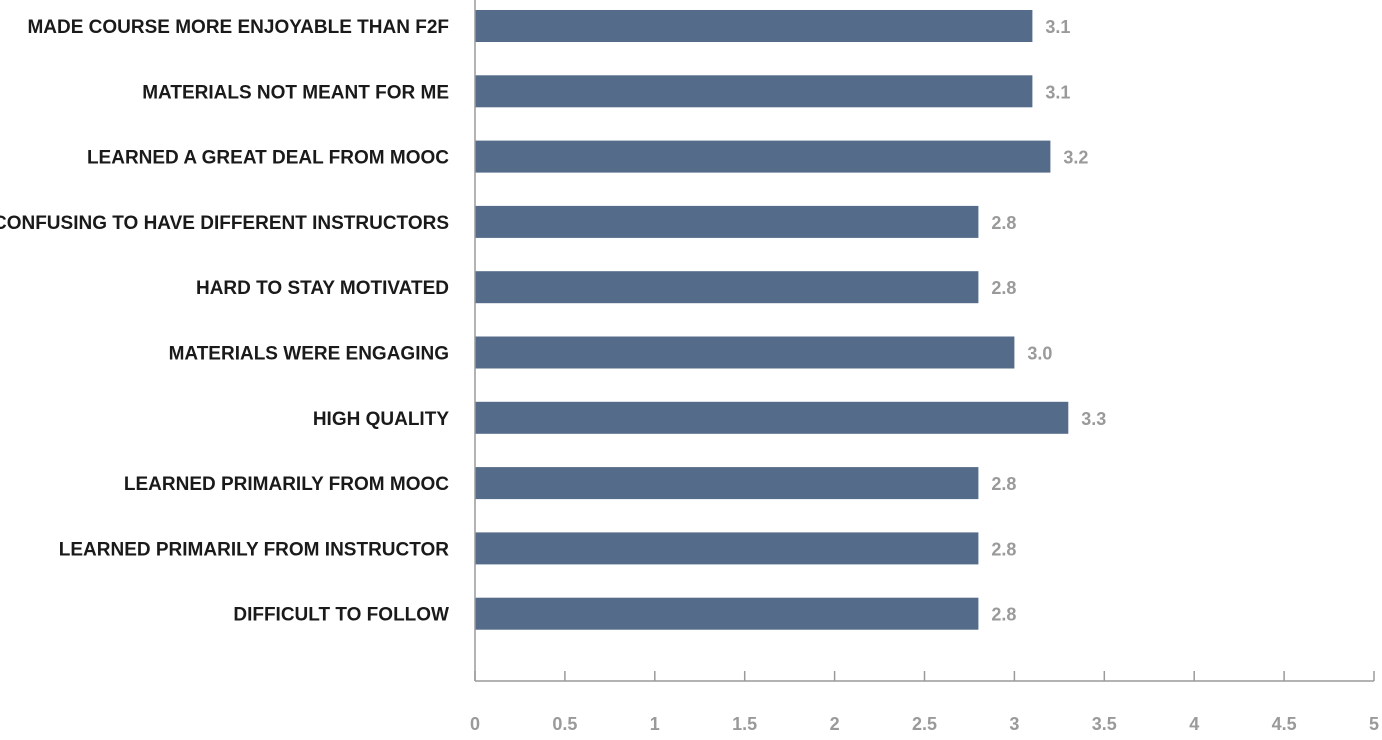  What do you see at coordinates (924, 724) in the screenshot?
I see `x-tick-label: 2.5` at bounding box center [924, 724].